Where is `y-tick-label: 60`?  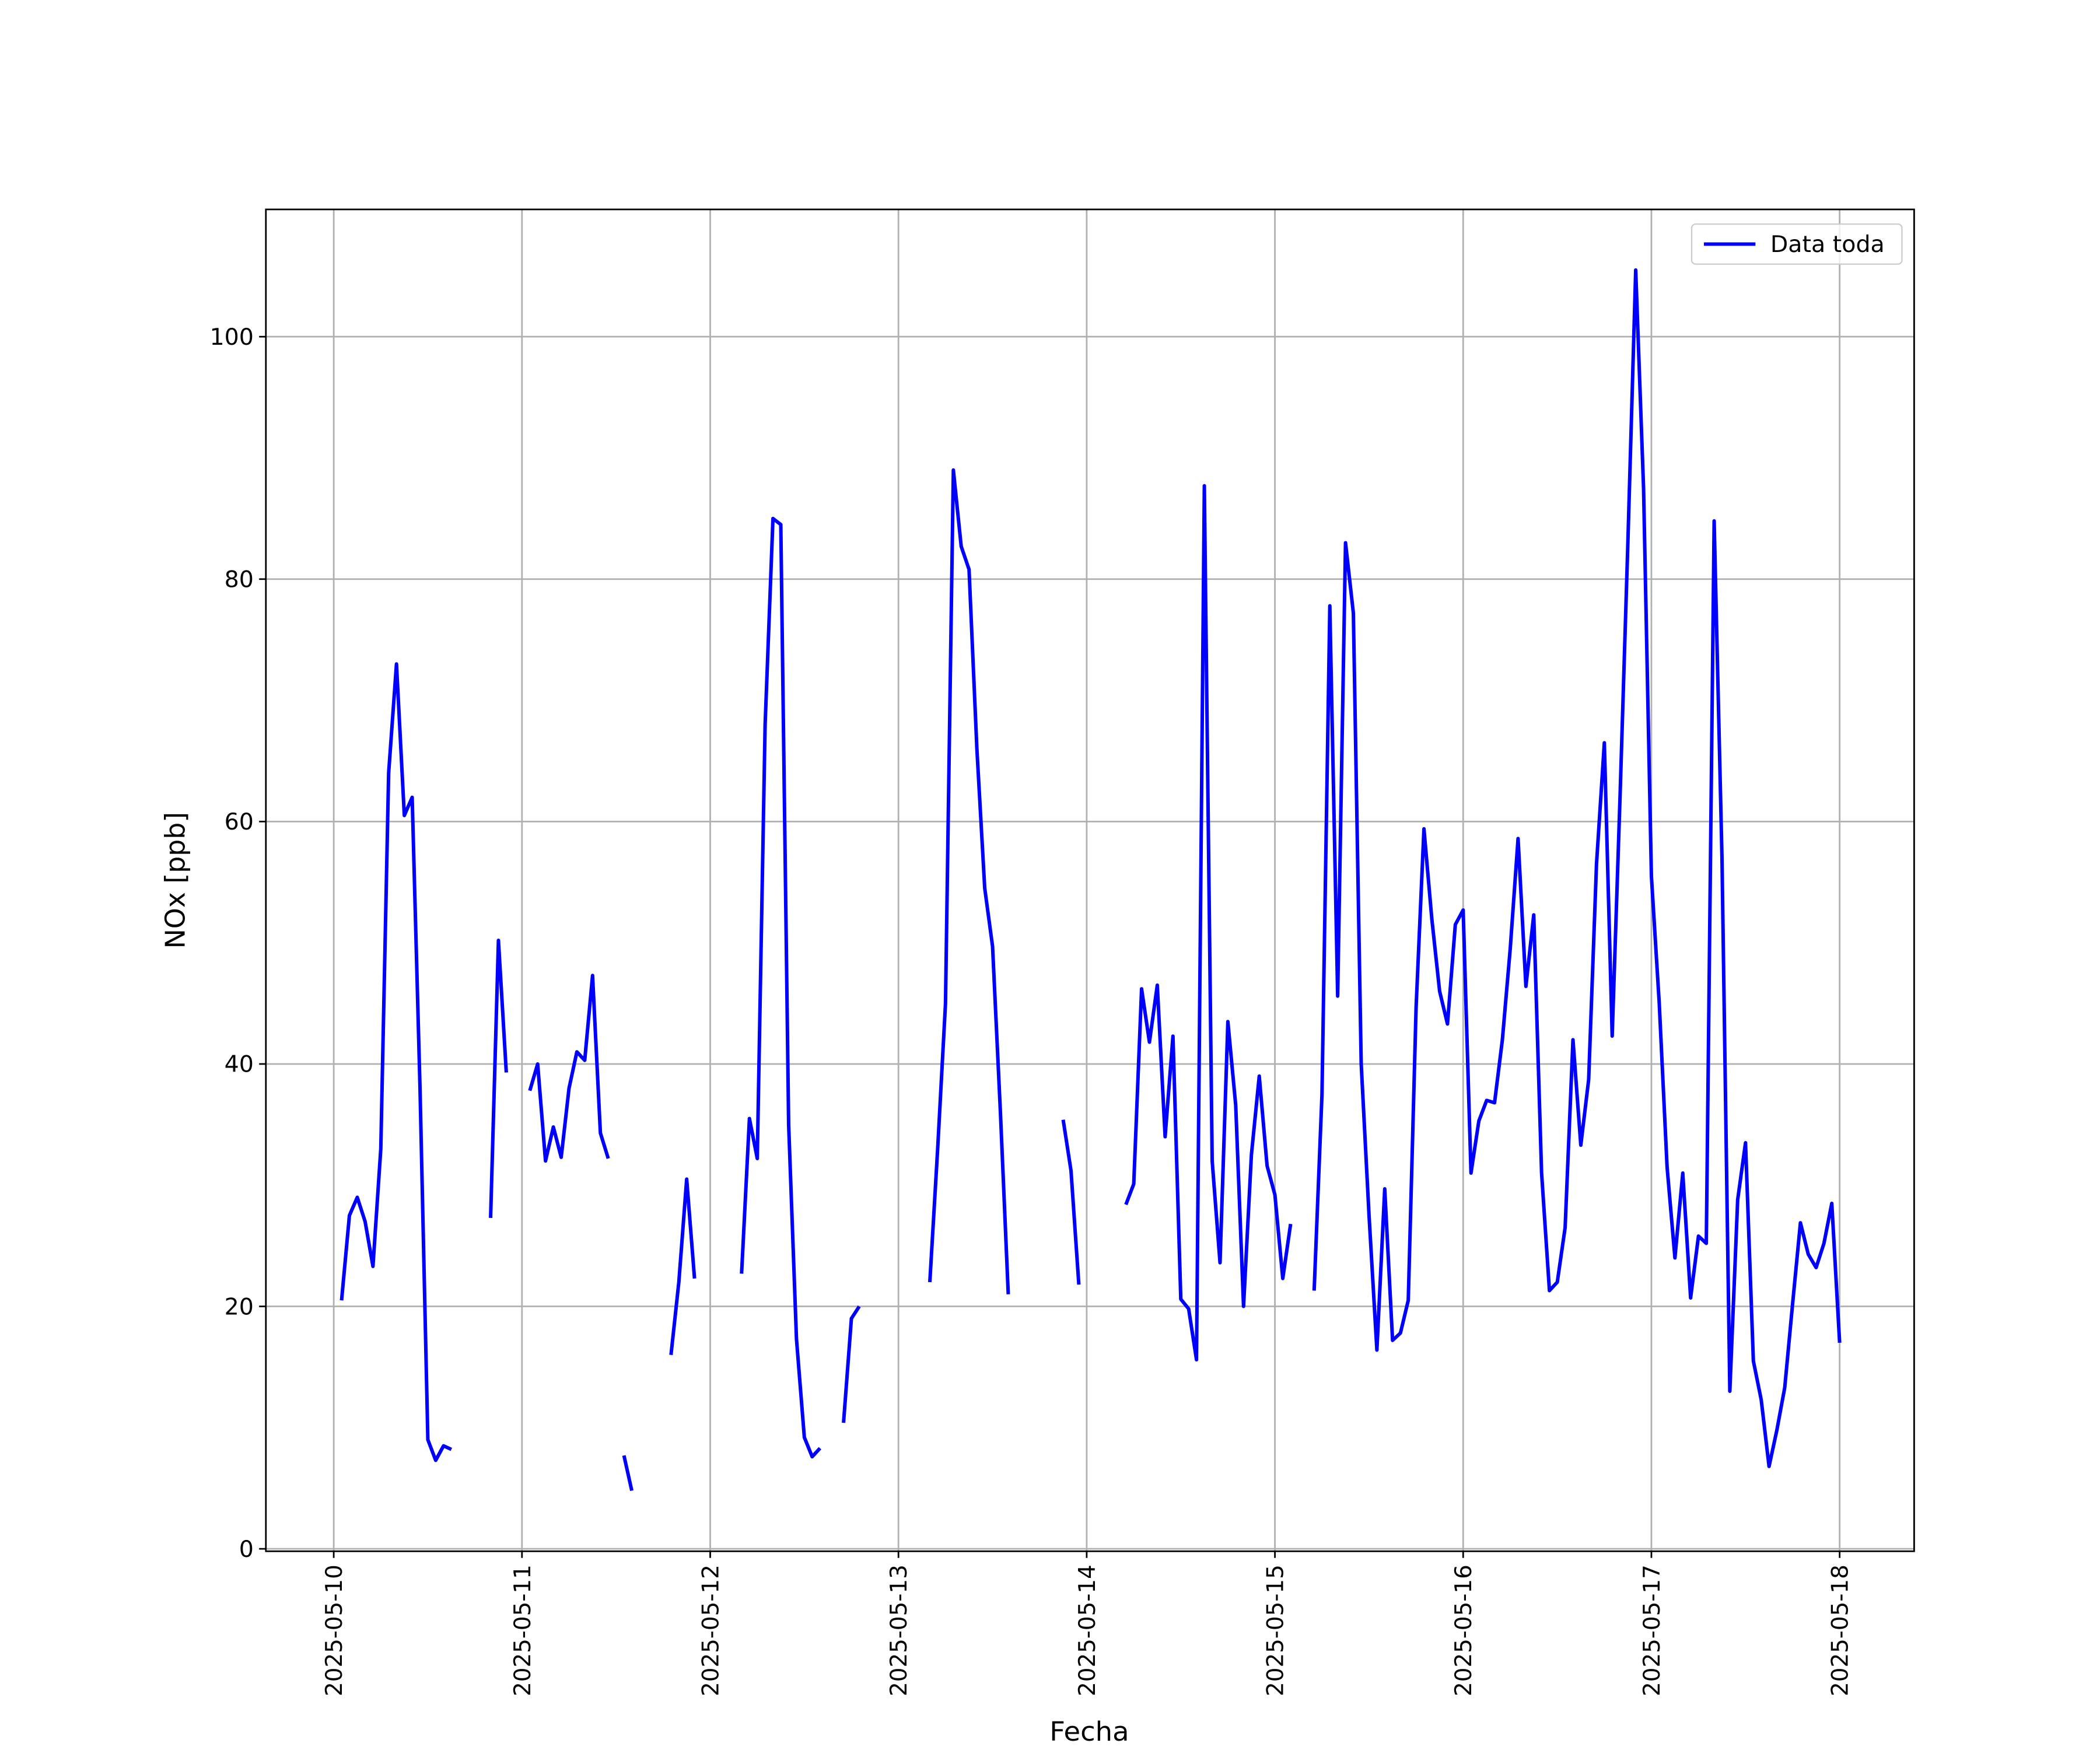
y-tick-label: 60 is located at coordinates (239, 822).